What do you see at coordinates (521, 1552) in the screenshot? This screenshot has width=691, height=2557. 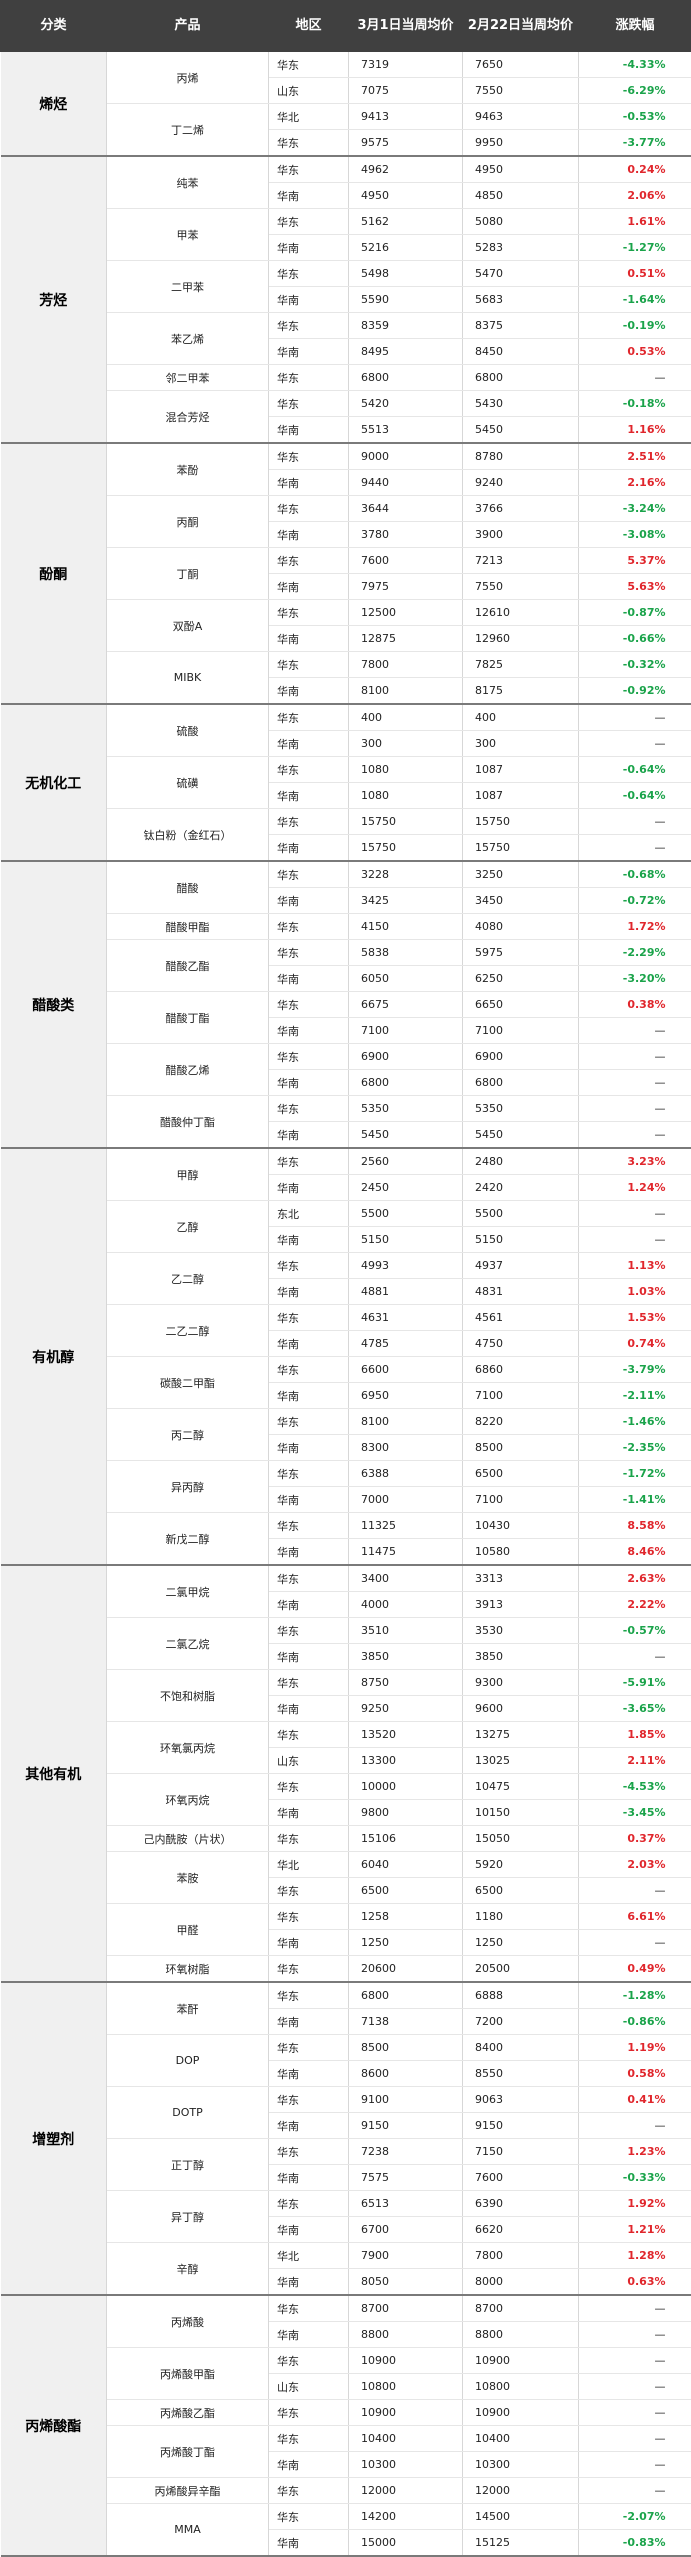 I see `previous-price-cell: 10580` at bounding box center [521, 1552].